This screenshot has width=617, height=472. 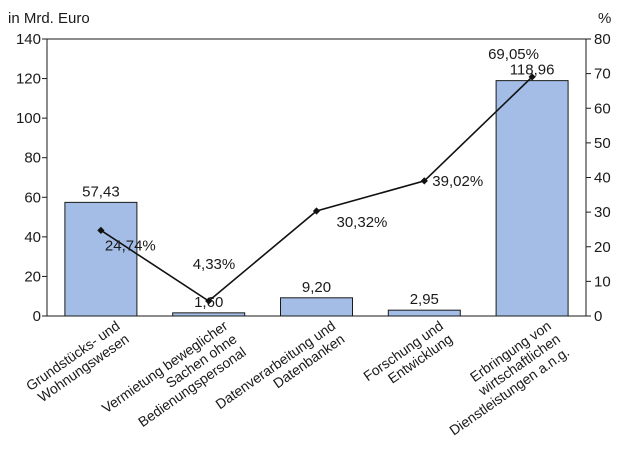 What do you see at coordinates (130, 245) in the screenshot?
I see `line-value-label: 24,74%` at bounding box center [130, 245].